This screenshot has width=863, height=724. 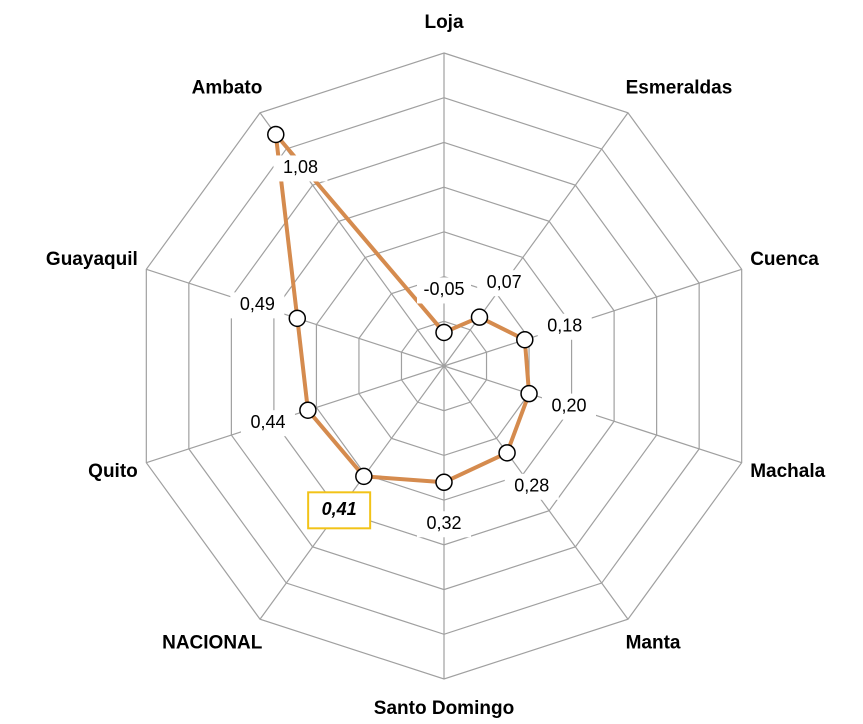 I want to click on category-label: Manta, so click(x=653, y=643).